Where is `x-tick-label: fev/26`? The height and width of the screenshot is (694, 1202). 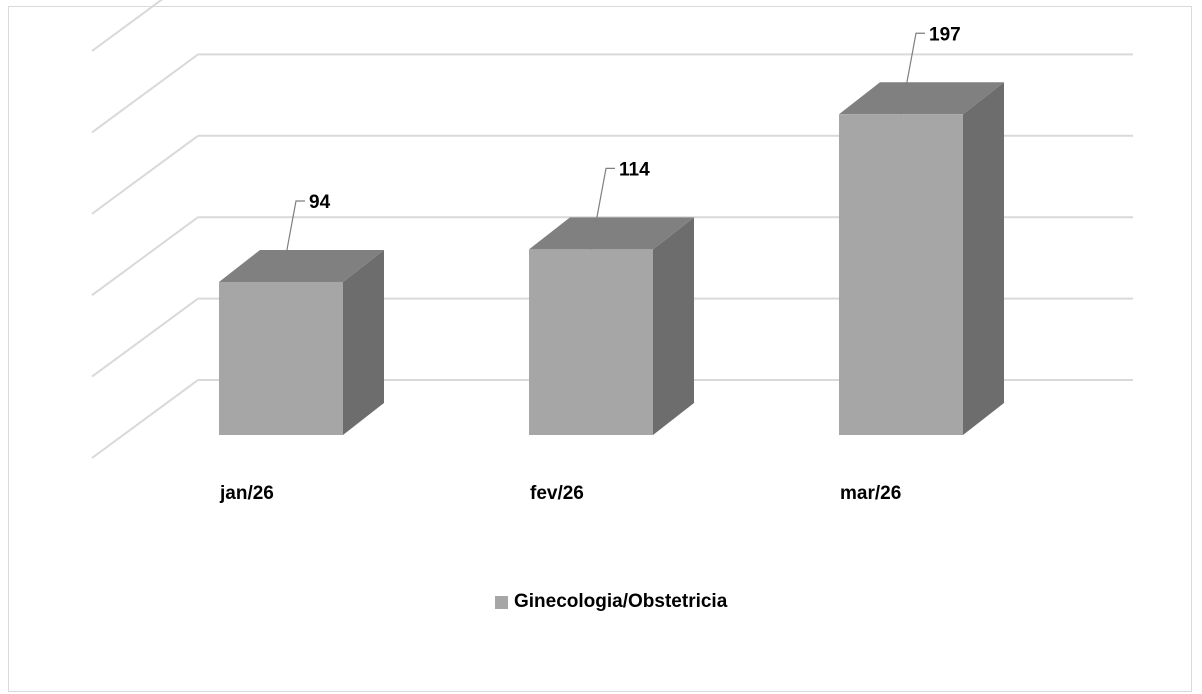
x-tick-label: fev/26 is located at coordinates (557, 493).